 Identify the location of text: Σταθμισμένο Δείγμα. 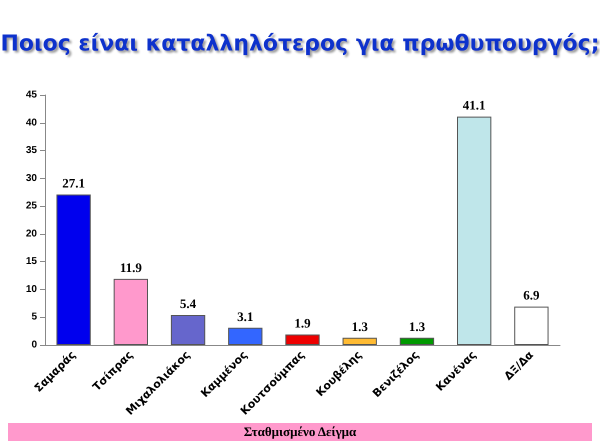
(300, 432).